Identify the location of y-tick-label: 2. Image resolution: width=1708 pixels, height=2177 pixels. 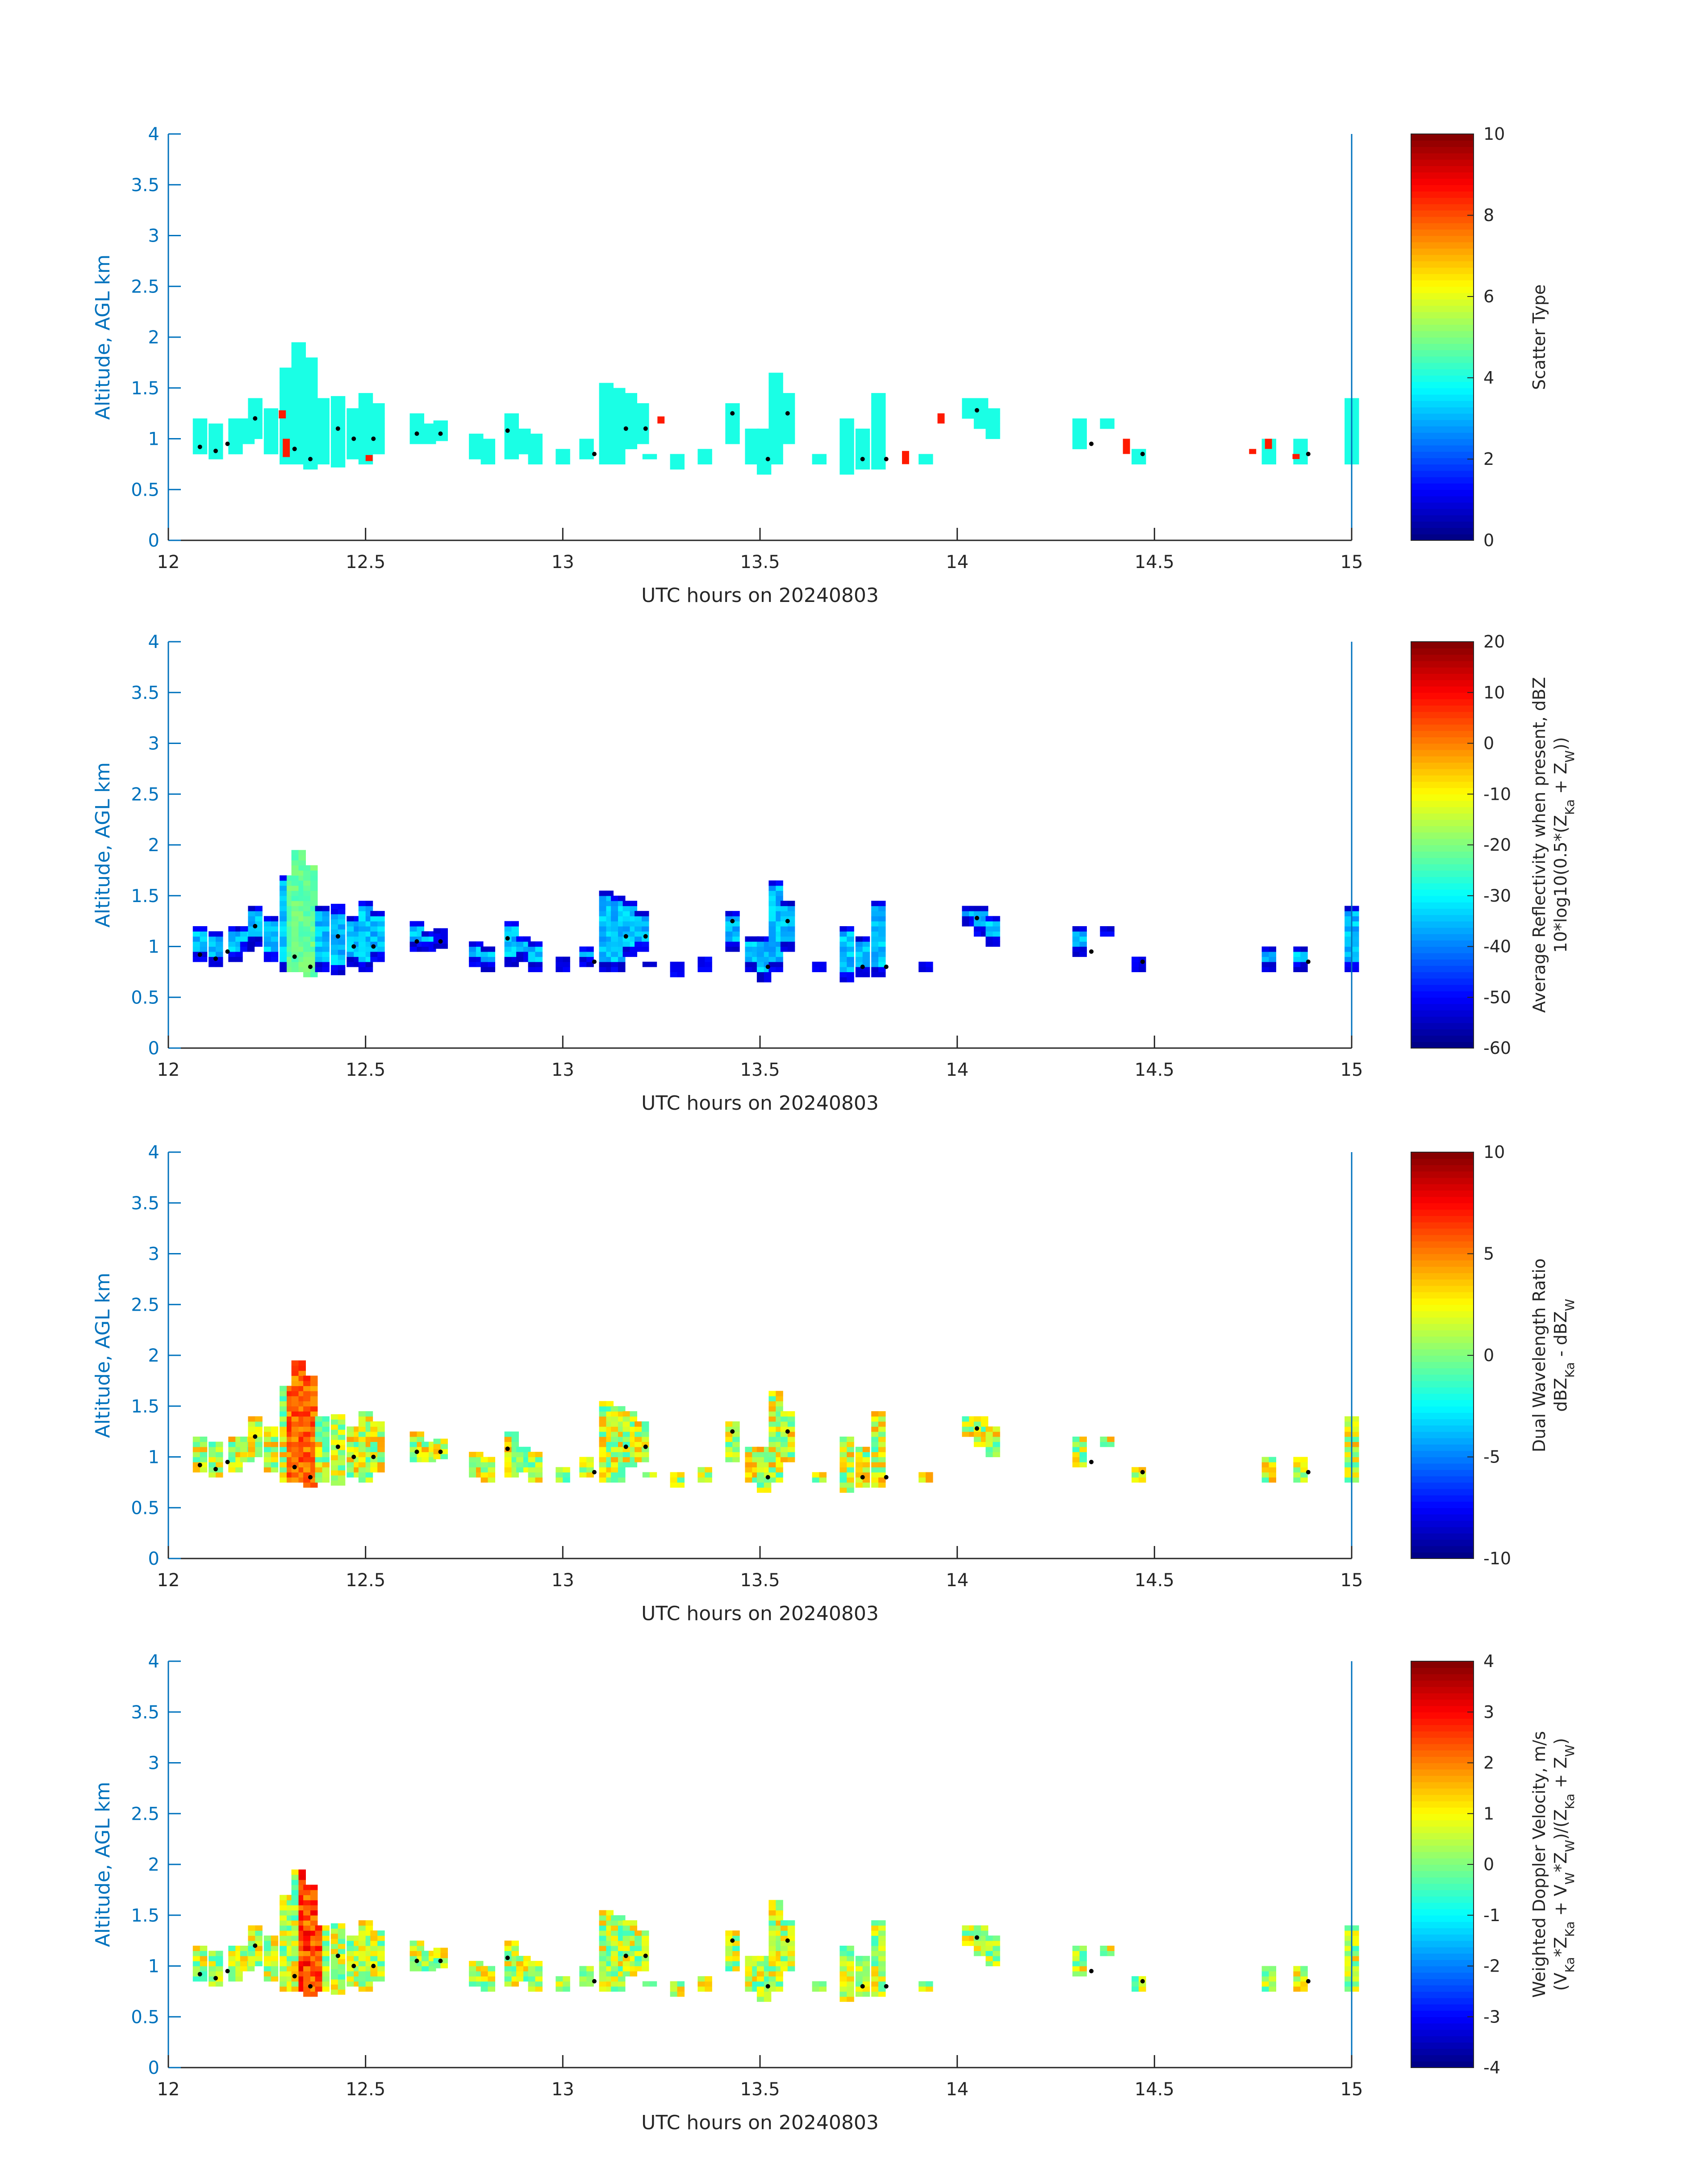
(153, 1355).